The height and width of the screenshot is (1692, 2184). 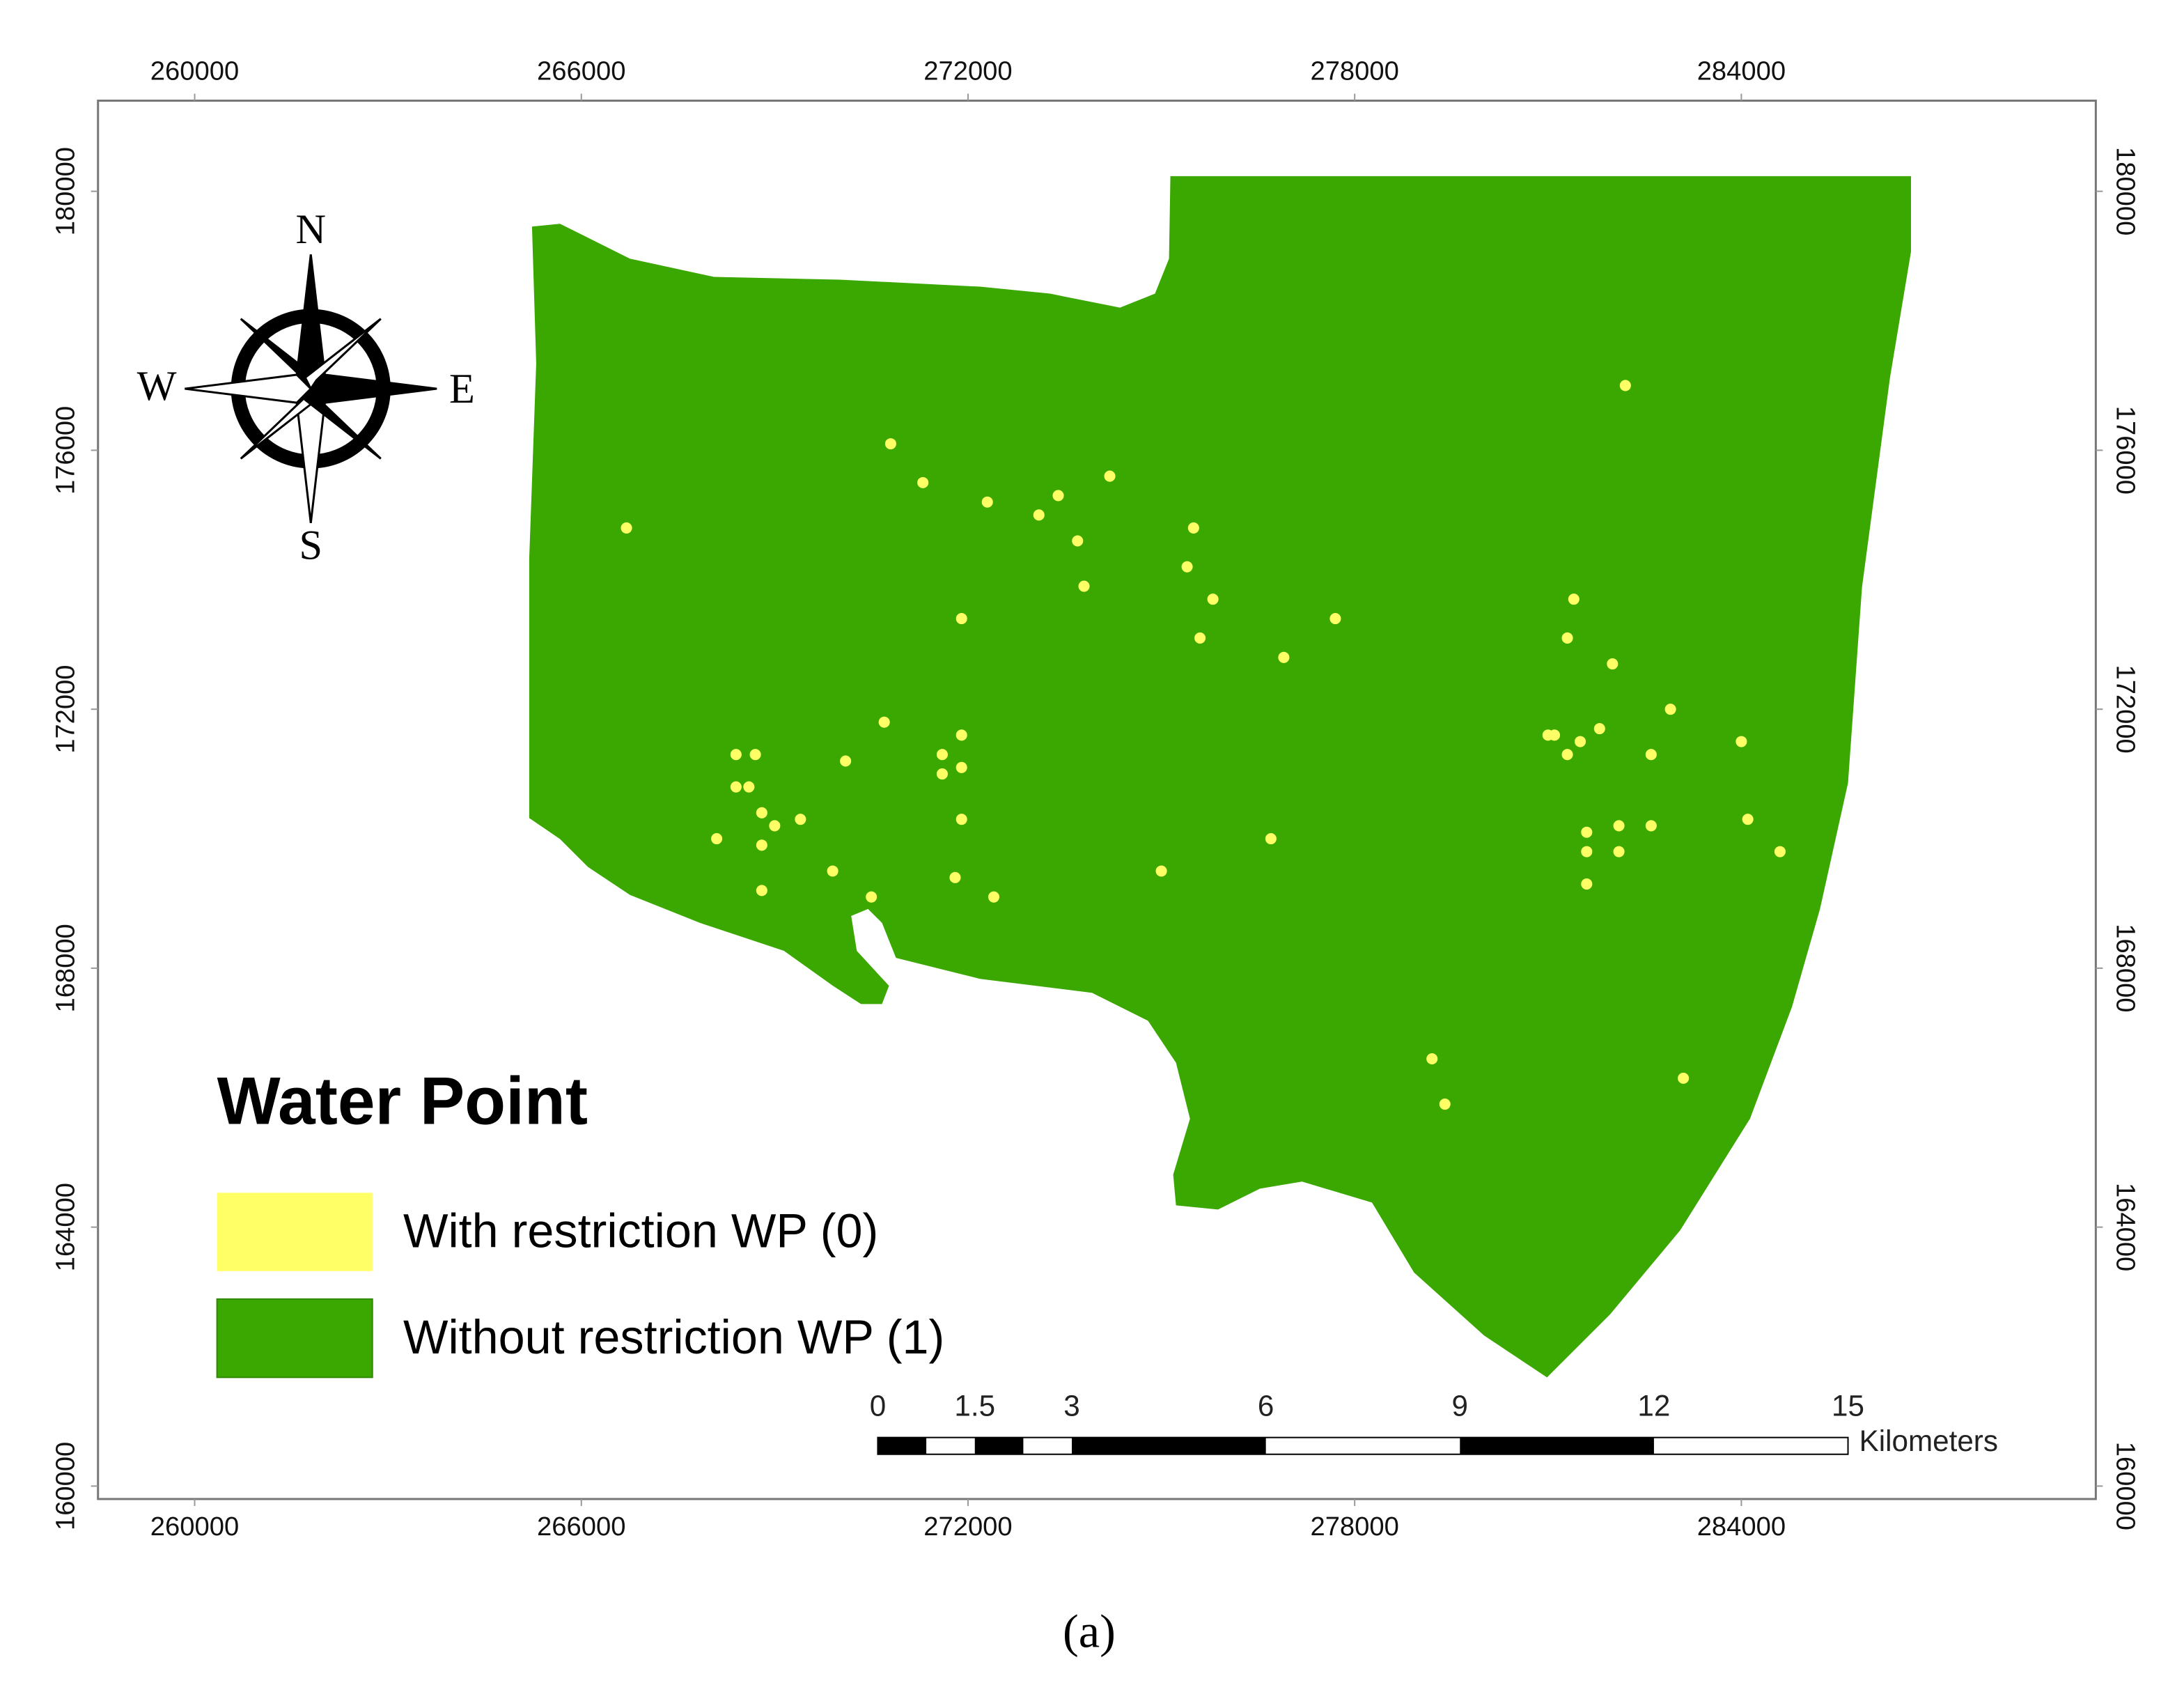 What do you see at coordinates (878, 1406) in the screenshot?
I see `scale-bar-label: 0` at bounding box center [878, 1406].